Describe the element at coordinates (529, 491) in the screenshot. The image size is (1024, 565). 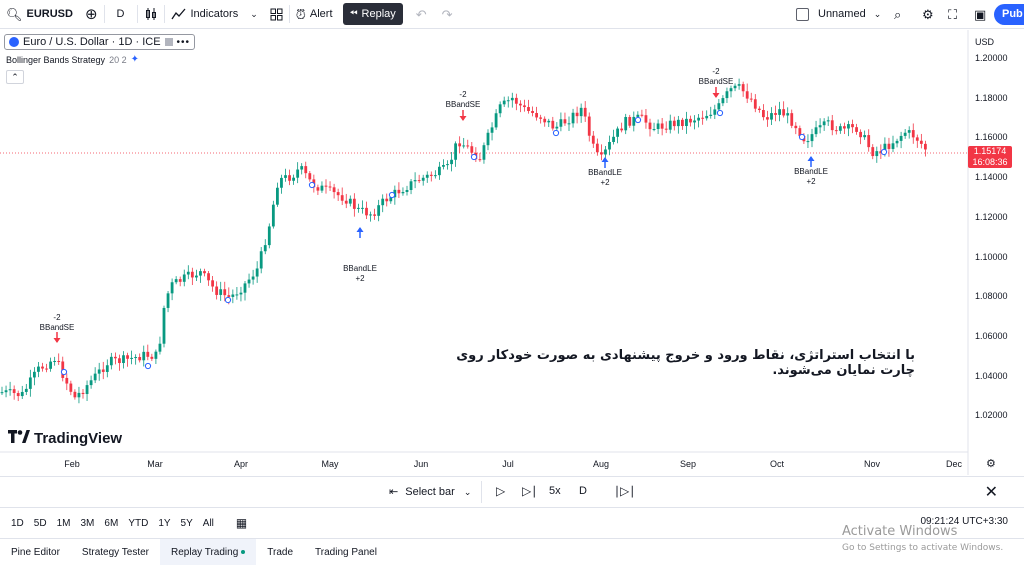
I see `step-forward-button: ▷∣` at that location.